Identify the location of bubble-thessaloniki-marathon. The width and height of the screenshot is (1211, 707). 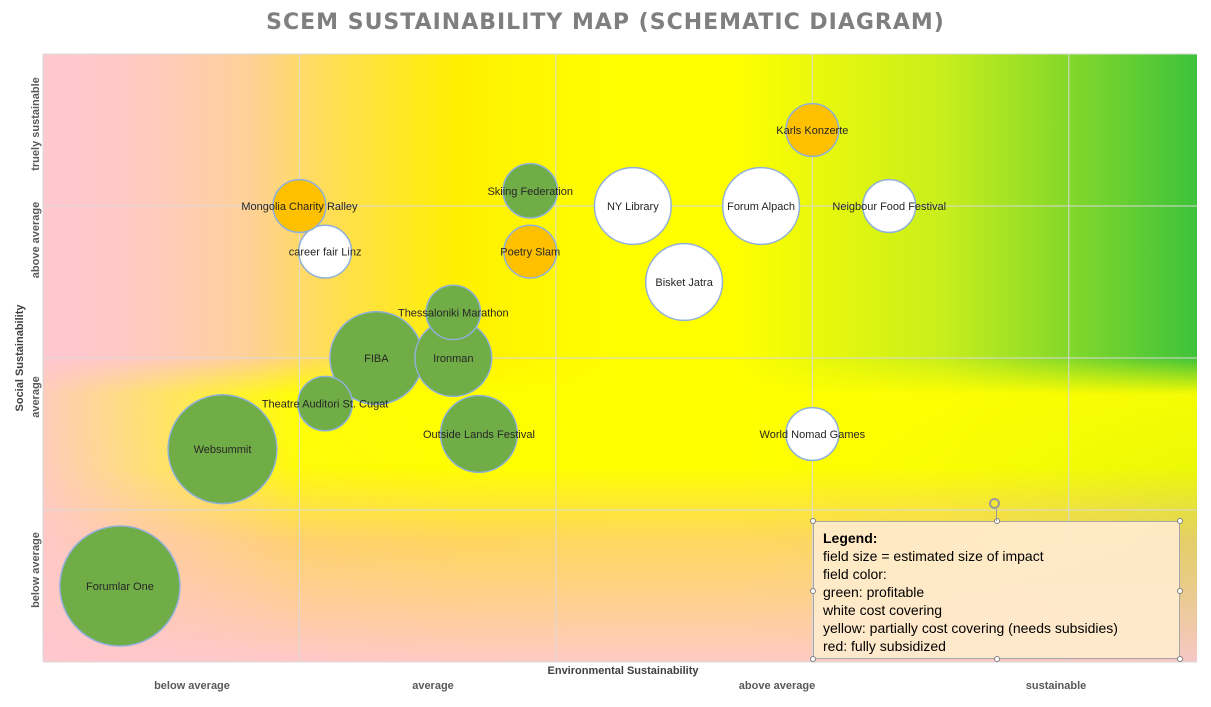
(453, 312).